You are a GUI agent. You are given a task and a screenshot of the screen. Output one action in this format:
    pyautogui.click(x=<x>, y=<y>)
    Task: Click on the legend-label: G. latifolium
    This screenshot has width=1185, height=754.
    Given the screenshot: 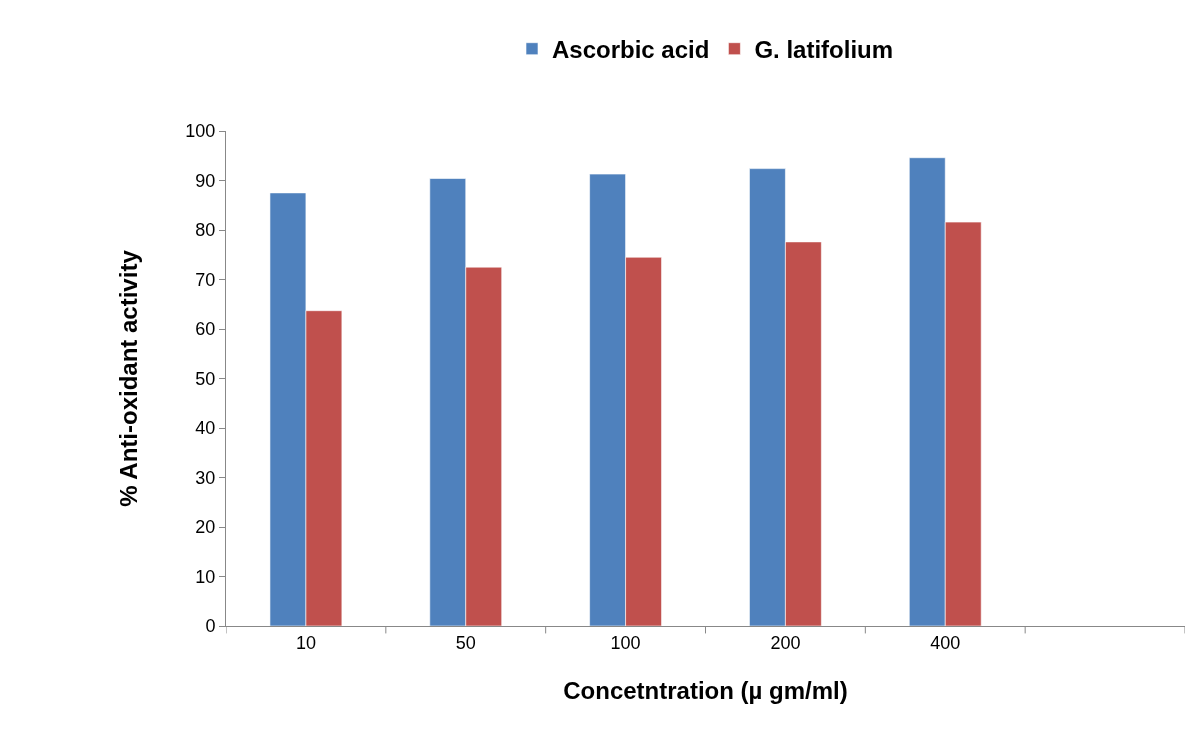 What is the action you would take?
    pyautogui.click(x=824, y=50)
    